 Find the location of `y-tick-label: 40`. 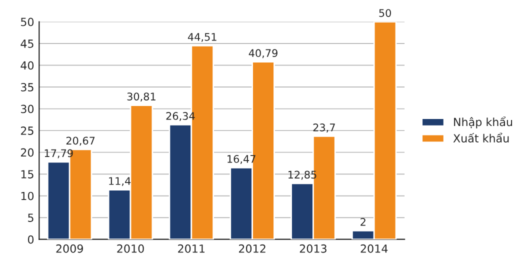

y-tick-label: 40 is located at coordinates (27, 65).